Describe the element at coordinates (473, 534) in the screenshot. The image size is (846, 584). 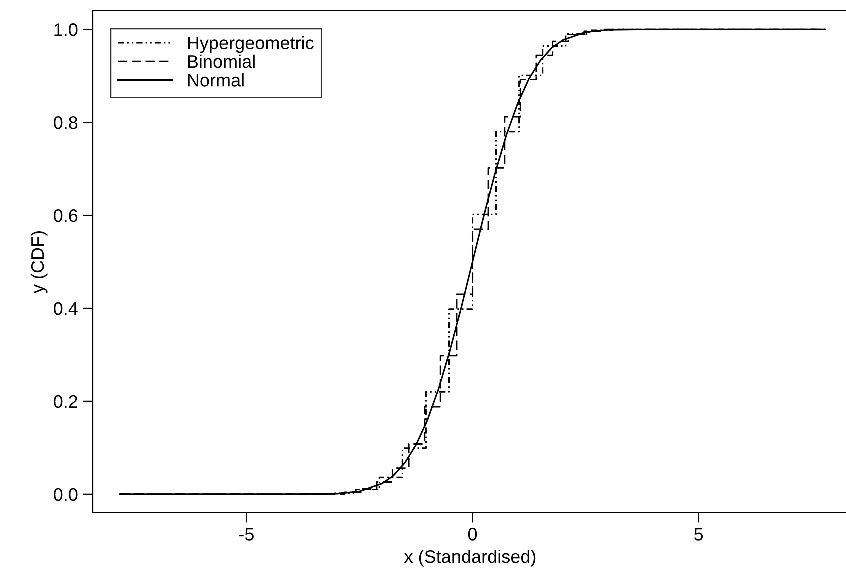
I see `x-tick-label: 0` at that location.